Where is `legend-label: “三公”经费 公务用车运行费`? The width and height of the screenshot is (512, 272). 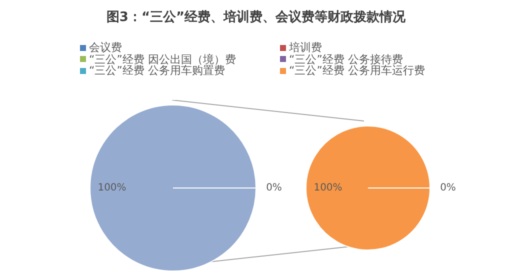 legend-label: “三公”经费 公务用车运行费 is located at coordinates (357, 70).